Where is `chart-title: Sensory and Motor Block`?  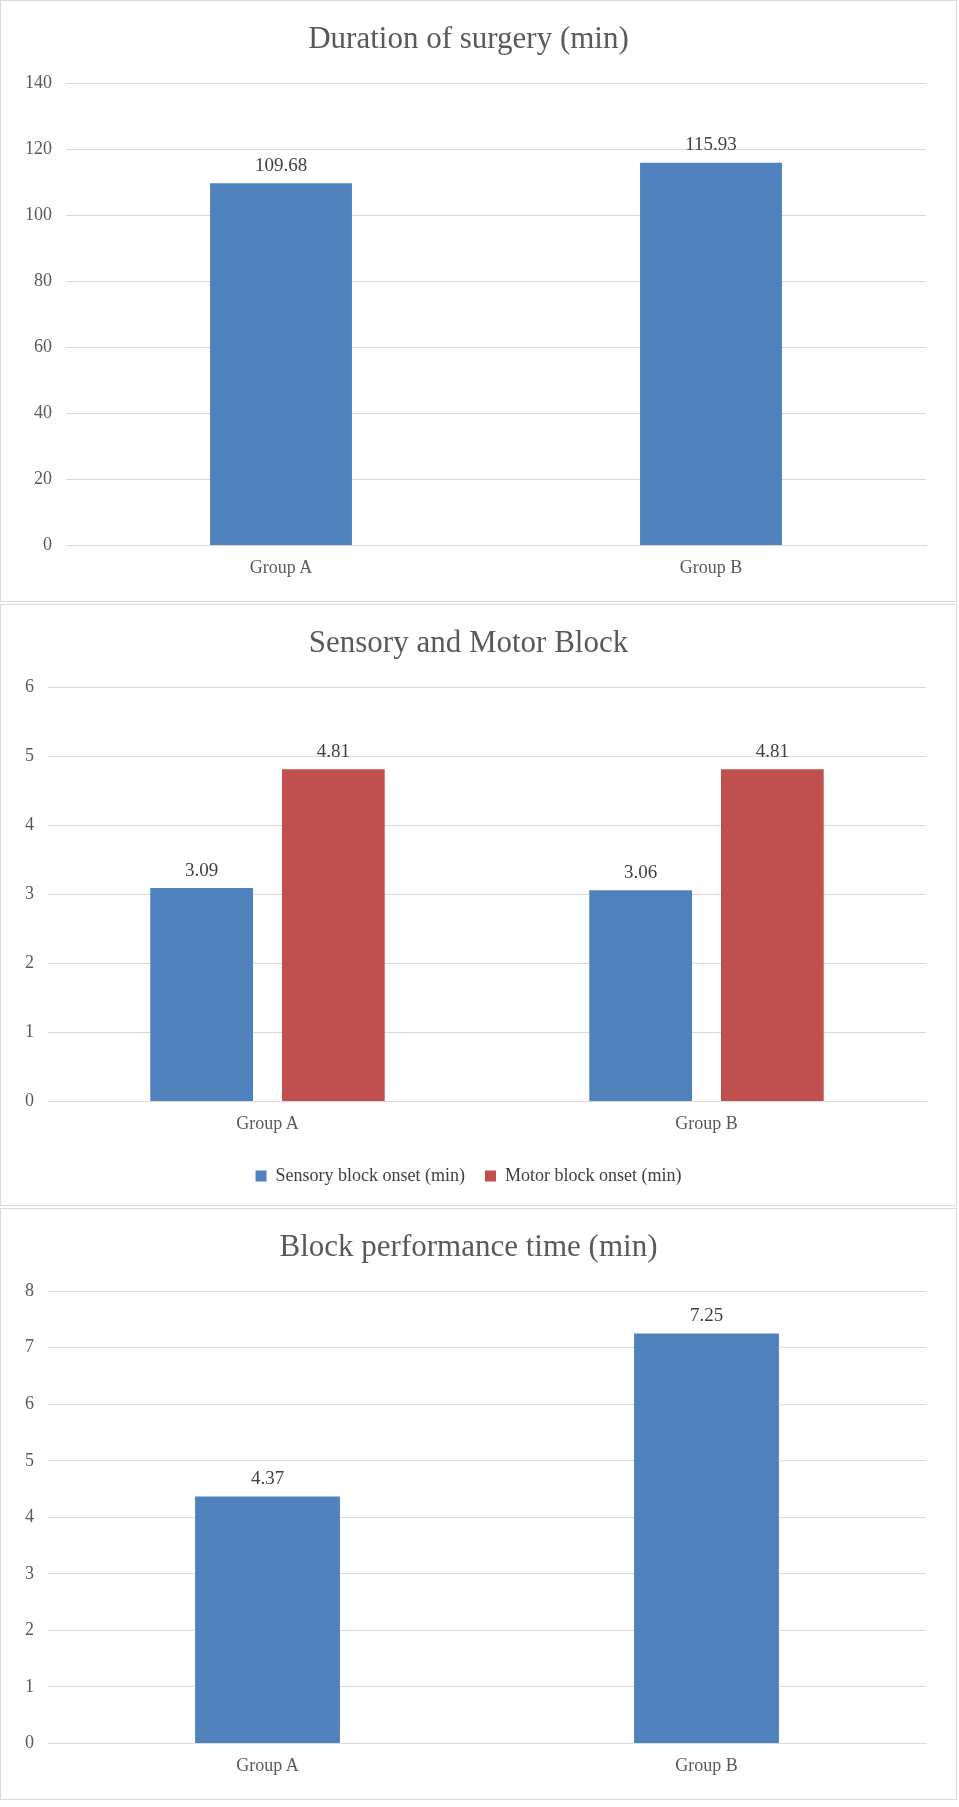 chart-title: Sensory and Motor Block is located at coordinates (468, 641).